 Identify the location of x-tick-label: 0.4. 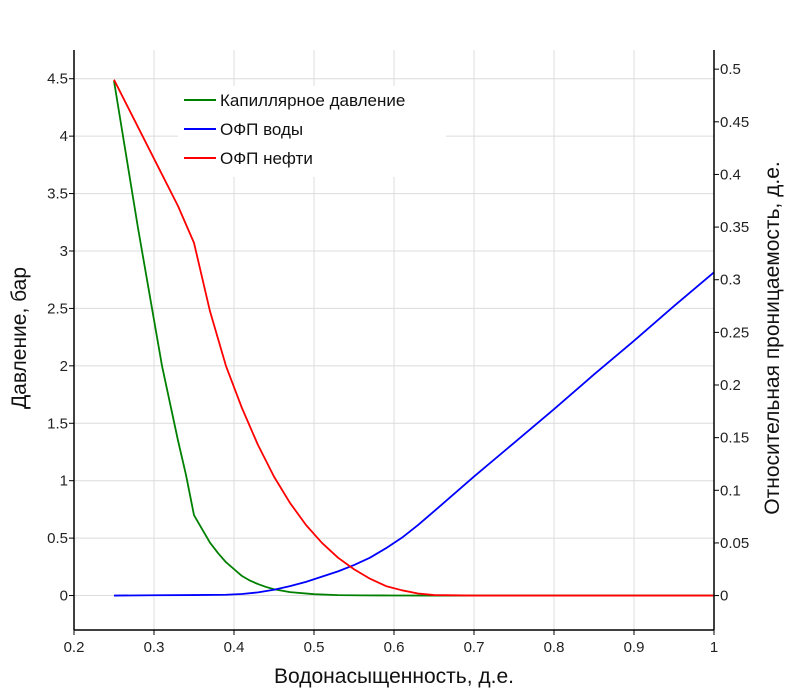
(234, 647).